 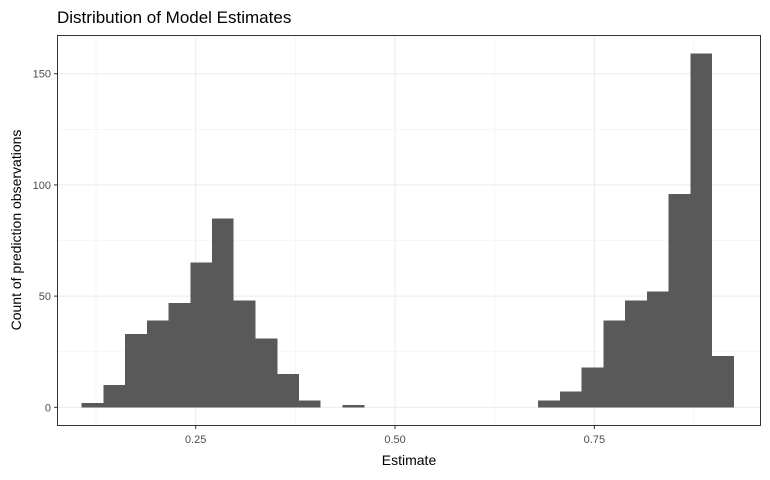 I want to click on x-axis-title: Estimate, so click(x=409, y=460).